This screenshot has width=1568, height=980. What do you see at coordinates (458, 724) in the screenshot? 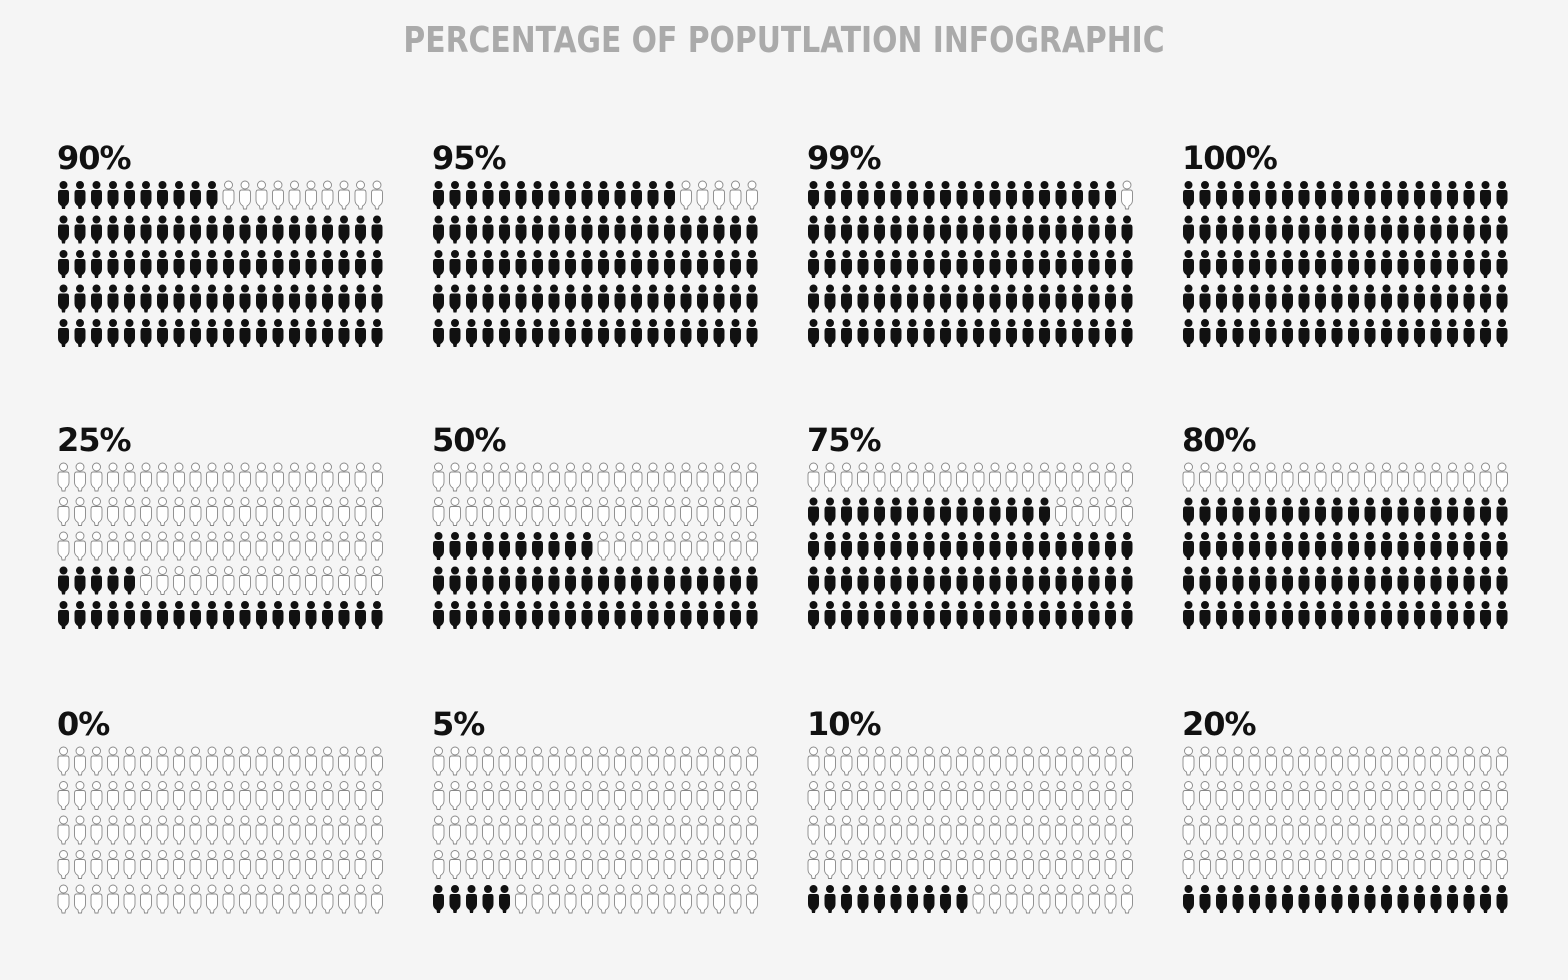
I see `percentage-label: 5%` at bounding box center [458, 724].